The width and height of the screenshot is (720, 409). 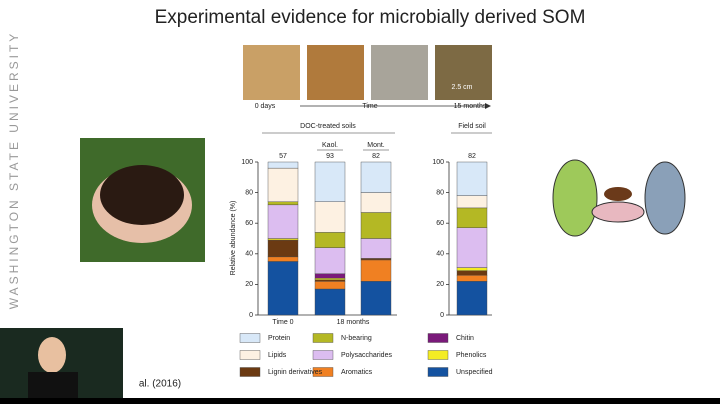 What do you see at coordinates (472, 126) in the screenshot?
I see `group-label: Field soil` at bounding box center [472, 126].